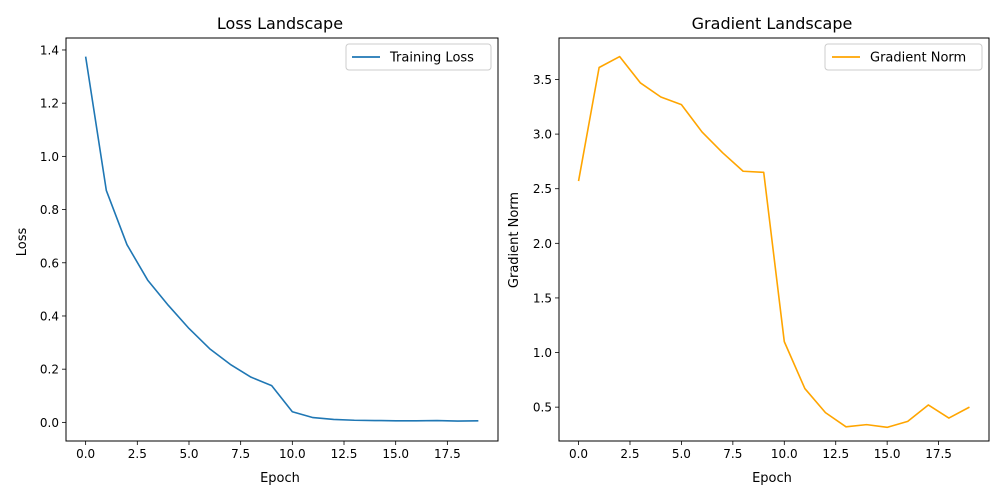 The height and width of the screenshot is (500, 1000). I want to click on gradient-x-tick-label: 10.0, so click(784, 454).